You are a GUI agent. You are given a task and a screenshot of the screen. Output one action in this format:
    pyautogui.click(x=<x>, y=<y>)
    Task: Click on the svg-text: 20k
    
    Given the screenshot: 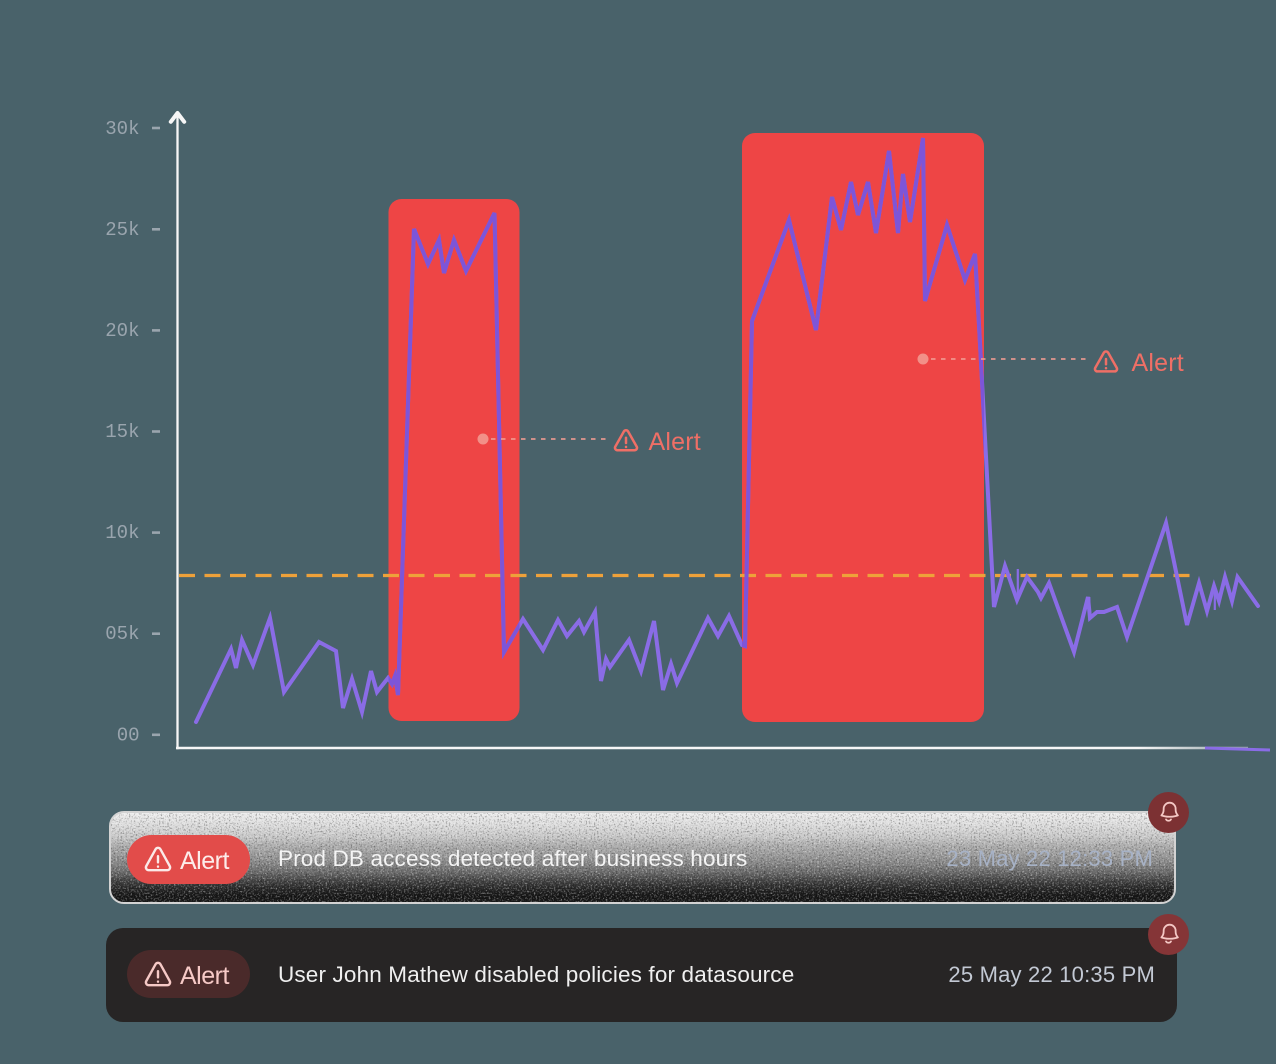 What is the action you would take?
    pyautogui.click(x=122, y=331)
    